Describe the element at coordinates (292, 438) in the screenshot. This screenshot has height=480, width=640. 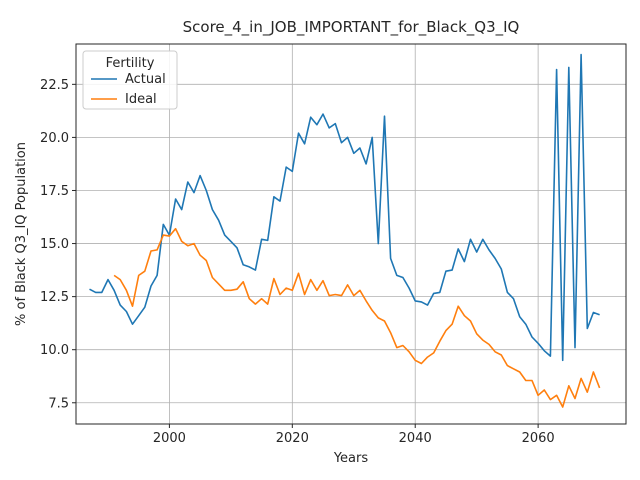
I see `x-tick-label-1: 2020` at that location.